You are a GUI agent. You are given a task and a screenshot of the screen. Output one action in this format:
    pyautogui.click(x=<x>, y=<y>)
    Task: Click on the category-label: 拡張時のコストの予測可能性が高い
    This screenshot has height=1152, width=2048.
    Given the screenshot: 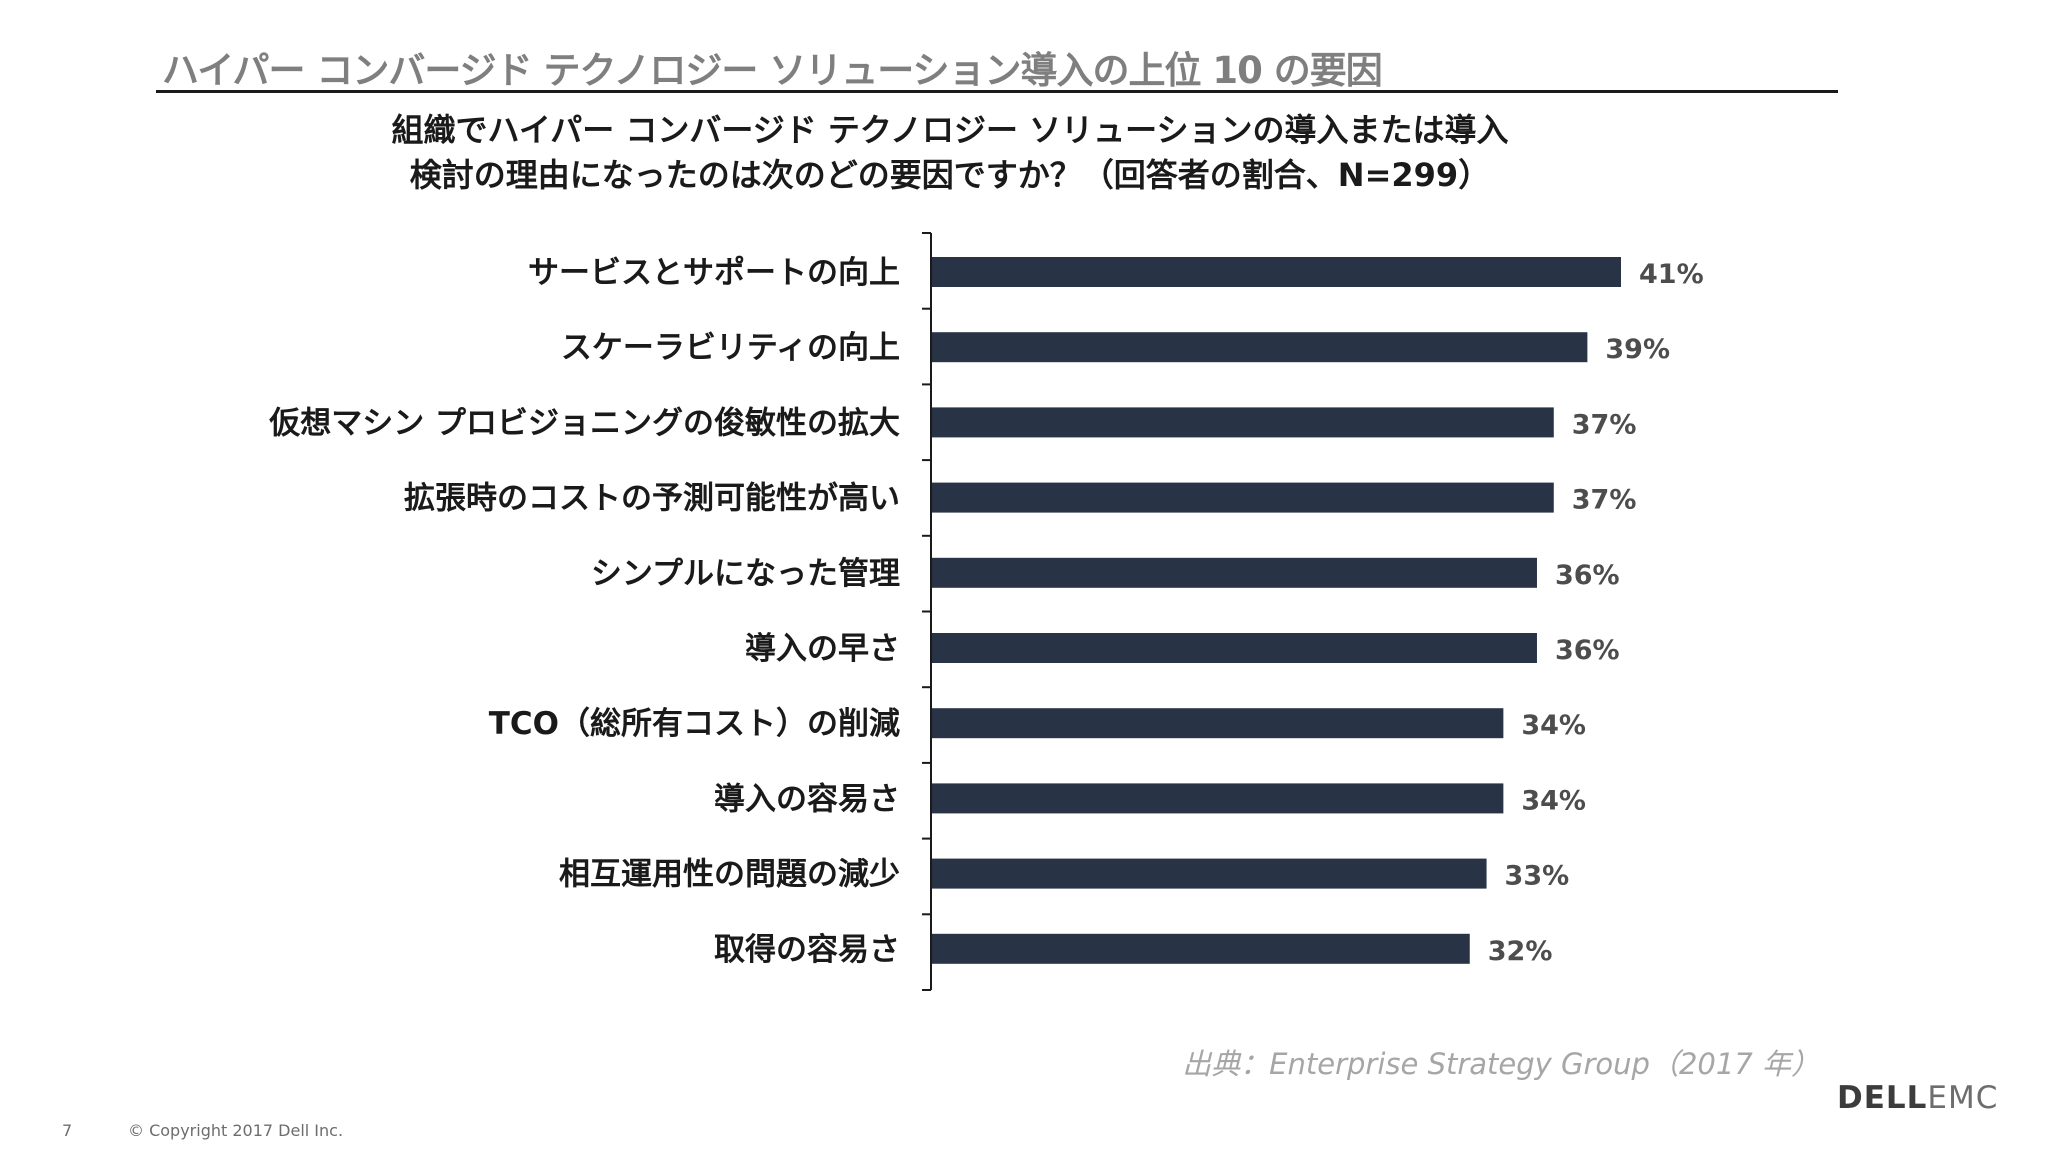 What is the action you would take?
    pyautogui.click(x=652, y=499)
    